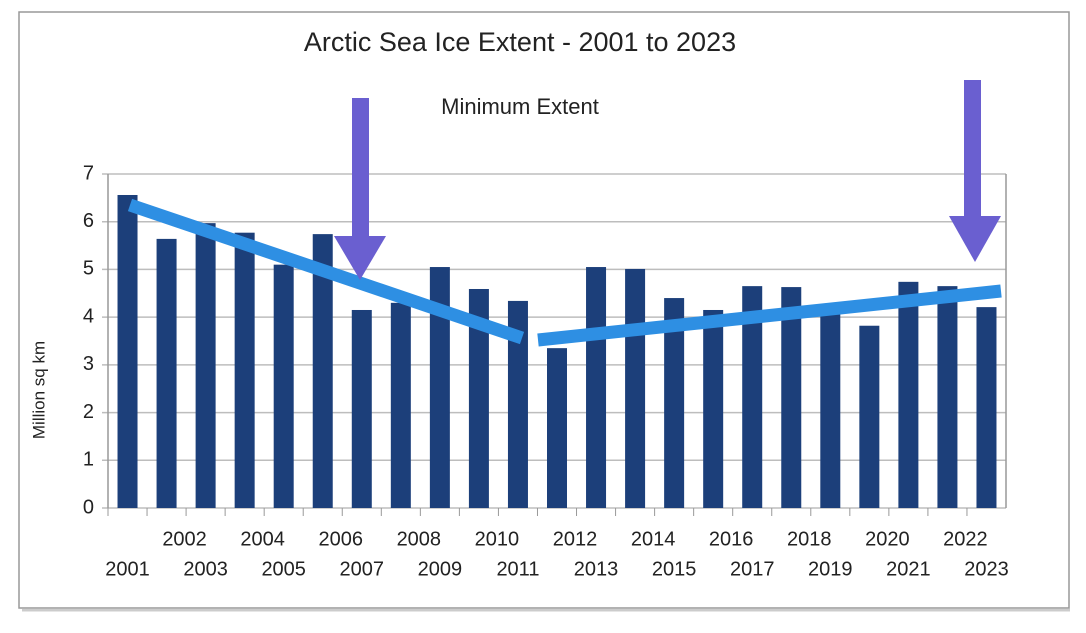 The image size is (1086, 633). I want to click on x-tick-label: 2004, so click(262, 539).